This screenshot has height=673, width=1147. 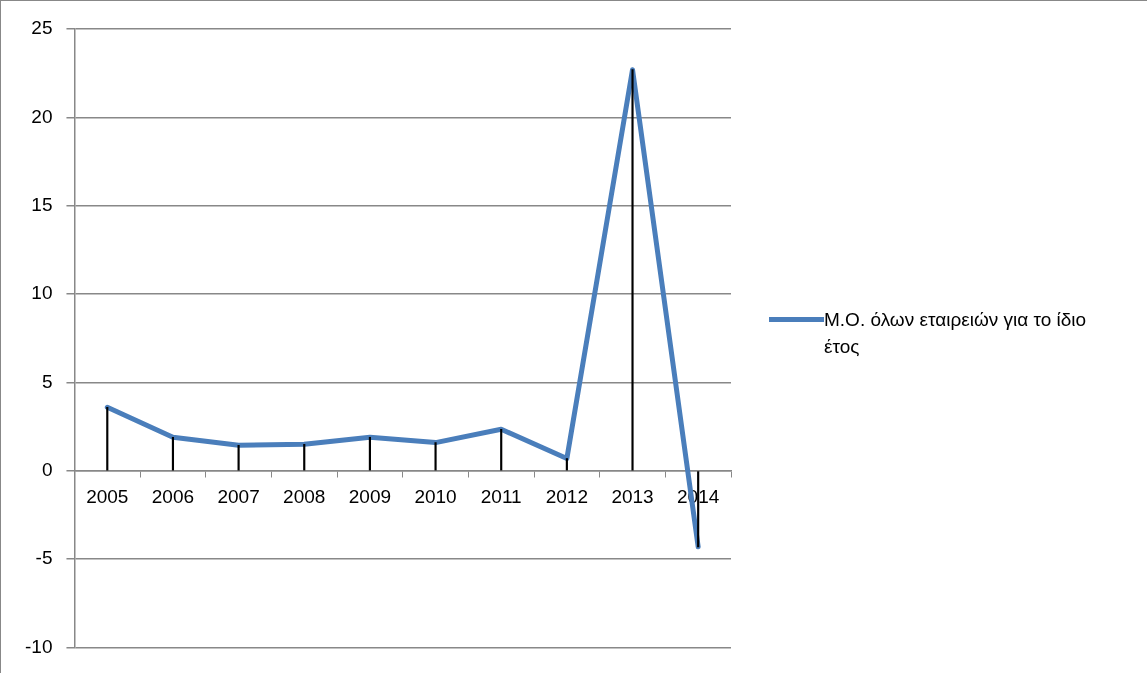 What do you see at coordinates (42, 204) in the screenshot?
I see `y-tick-label: 15` at bounding box center [42, 204].